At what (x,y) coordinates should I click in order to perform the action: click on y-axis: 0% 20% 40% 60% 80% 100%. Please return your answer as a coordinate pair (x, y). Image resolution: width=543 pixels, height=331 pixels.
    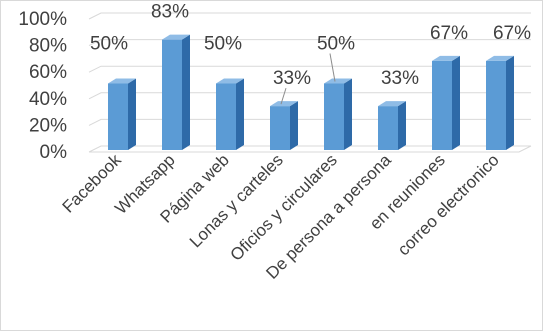
    Looking at the image, I should click on (42, 86).